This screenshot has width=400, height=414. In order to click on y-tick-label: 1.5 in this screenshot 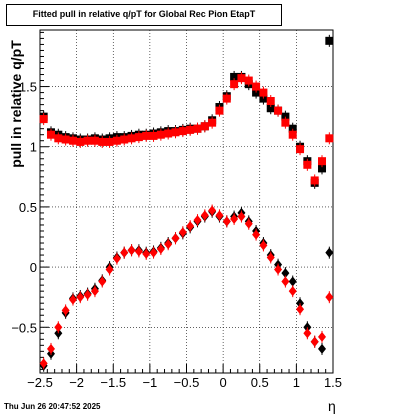, I will do `click(28, 87)`.